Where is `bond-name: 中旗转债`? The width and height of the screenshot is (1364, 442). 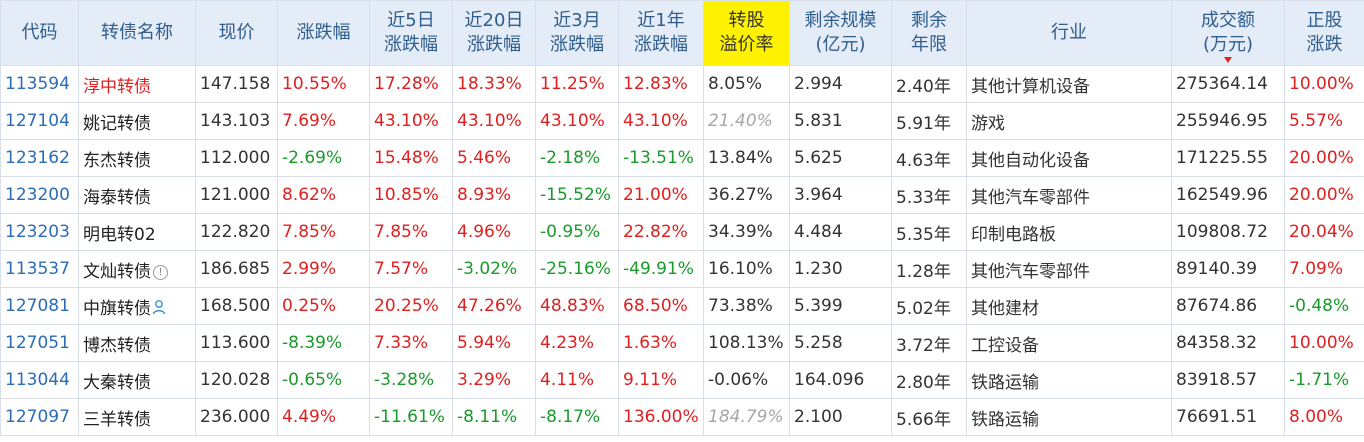
bond-name: 中旗转债 is located at coordinates (117, 308).